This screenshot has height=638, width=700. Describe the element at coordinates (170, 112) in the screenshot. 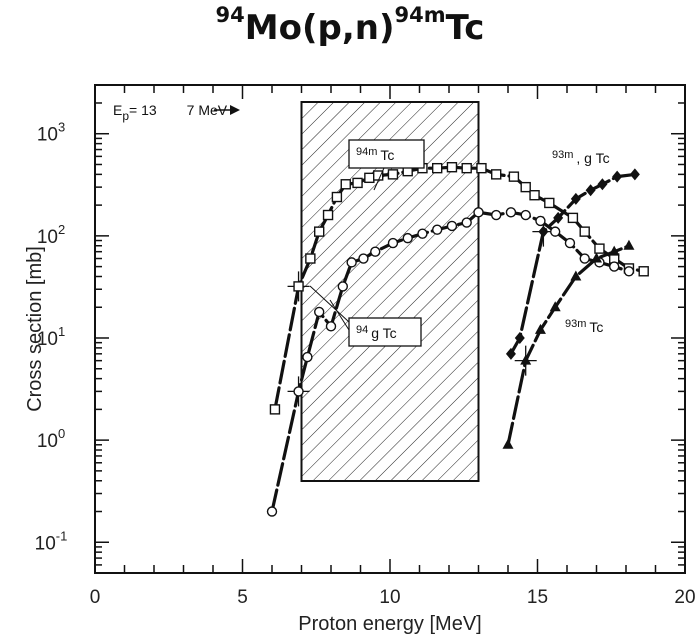

I see `energy-window-label: Ep= 13 7 MeV` at that location.